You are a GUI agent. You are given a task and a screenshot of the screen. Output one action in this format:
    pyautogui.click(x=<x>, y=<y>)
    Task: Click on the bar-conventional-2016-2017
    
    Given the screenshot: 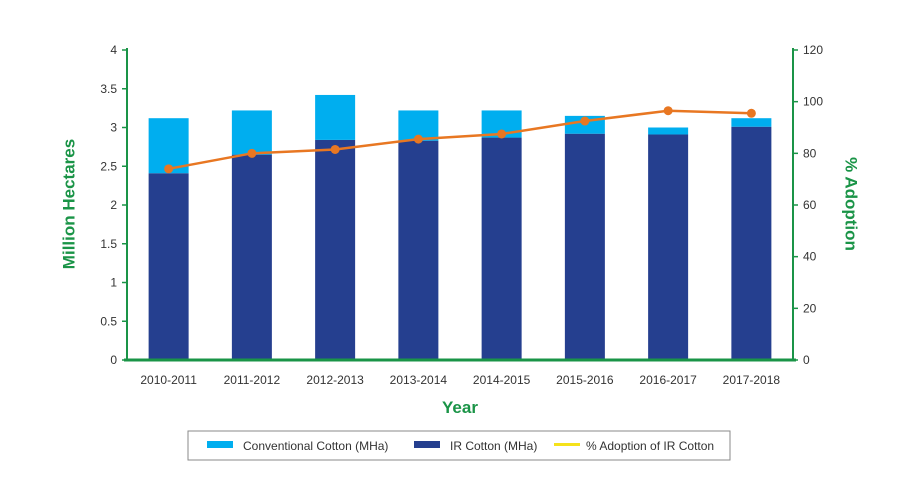 What is the action you would take?
    pyautogui.click(x=668, y=131)
    